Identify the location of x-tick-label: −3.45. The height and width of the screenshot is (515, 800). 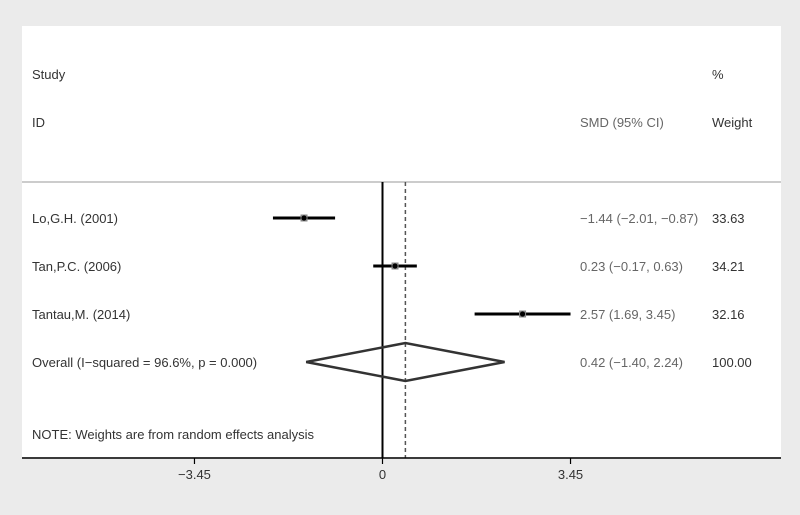
(194, 474).